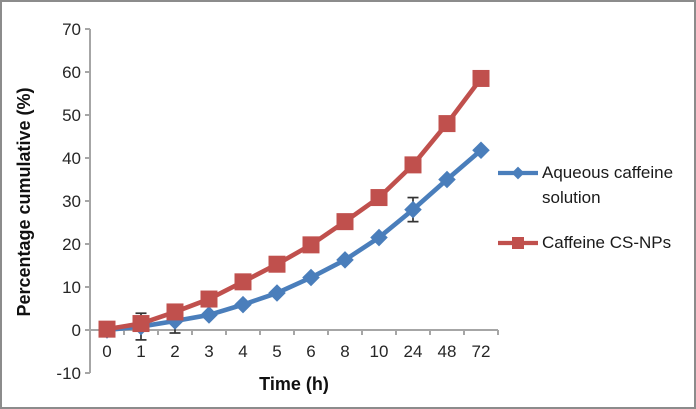 The image size is (696, 409). Describe the element at coordinates (174, 351) in the screenshot. I see `x-tick-label: 2` at that location.